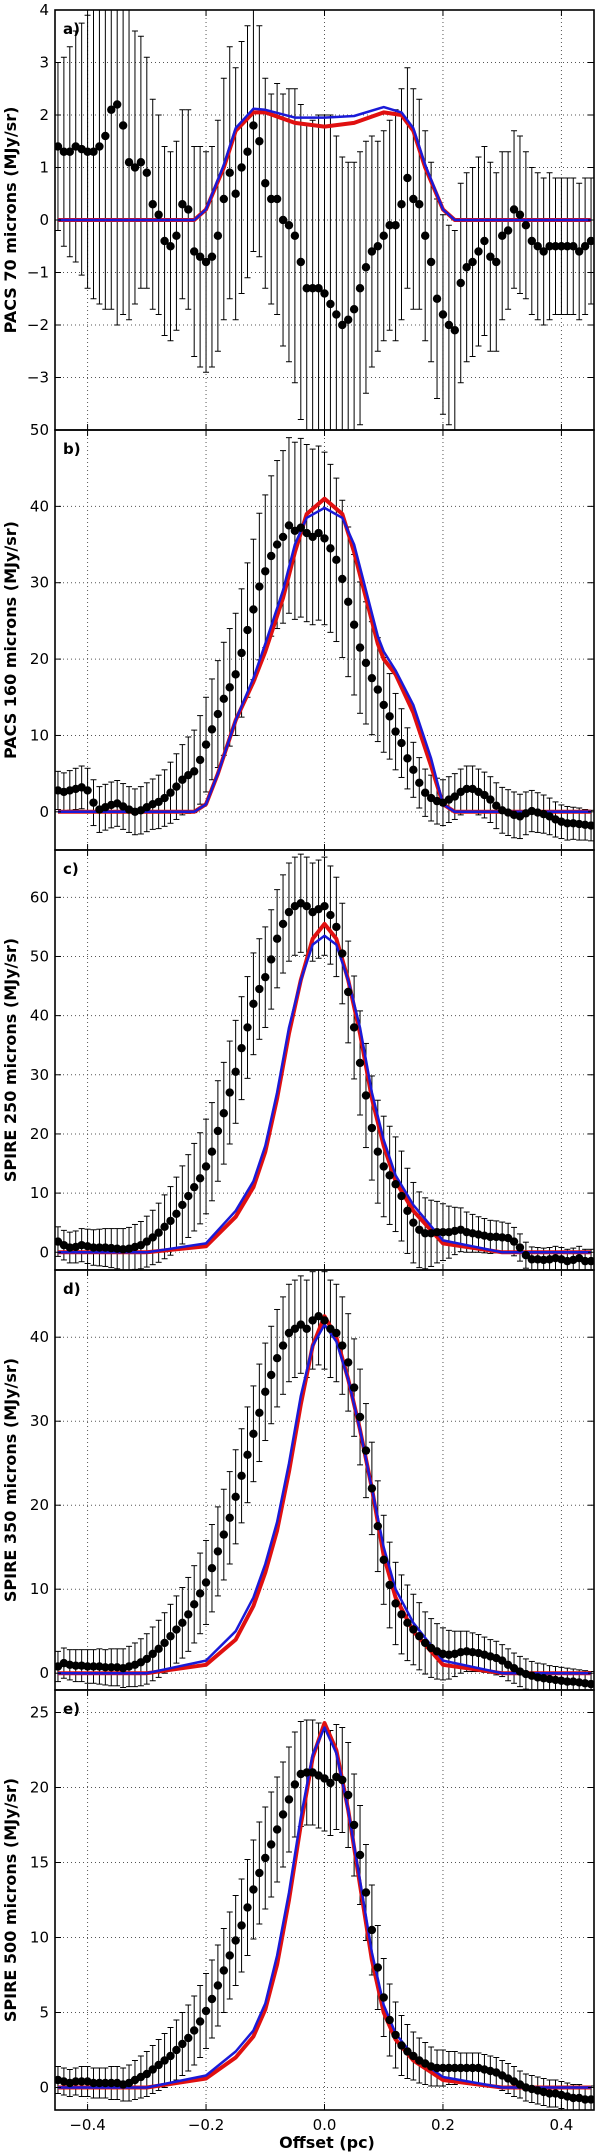  What do you see at coordinates (325, 2125) in the screenshot?
I see `x-tick-label: 0.0` at bounding box center [325, 2125].